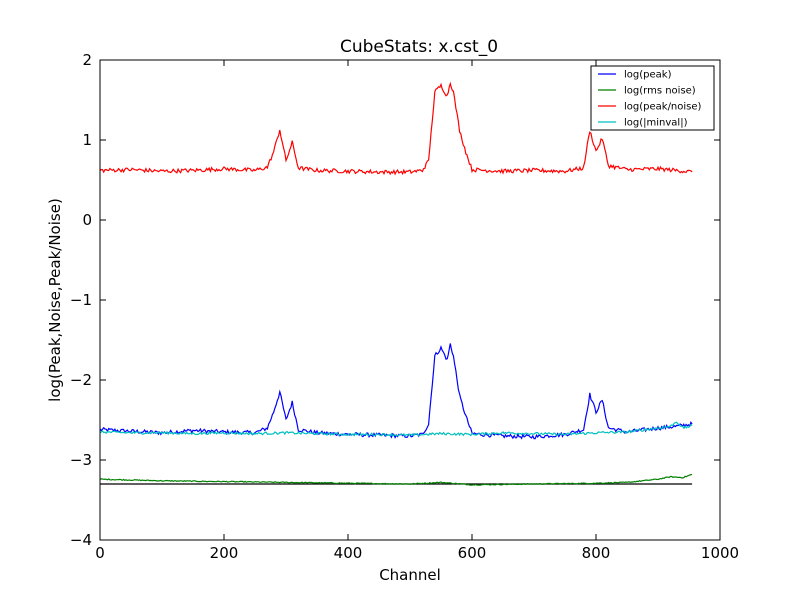 Image resolution: width=800 pixels, height=600 pixels. I want to click on legend-label-3: log(peak/noise), so click(663, 107).